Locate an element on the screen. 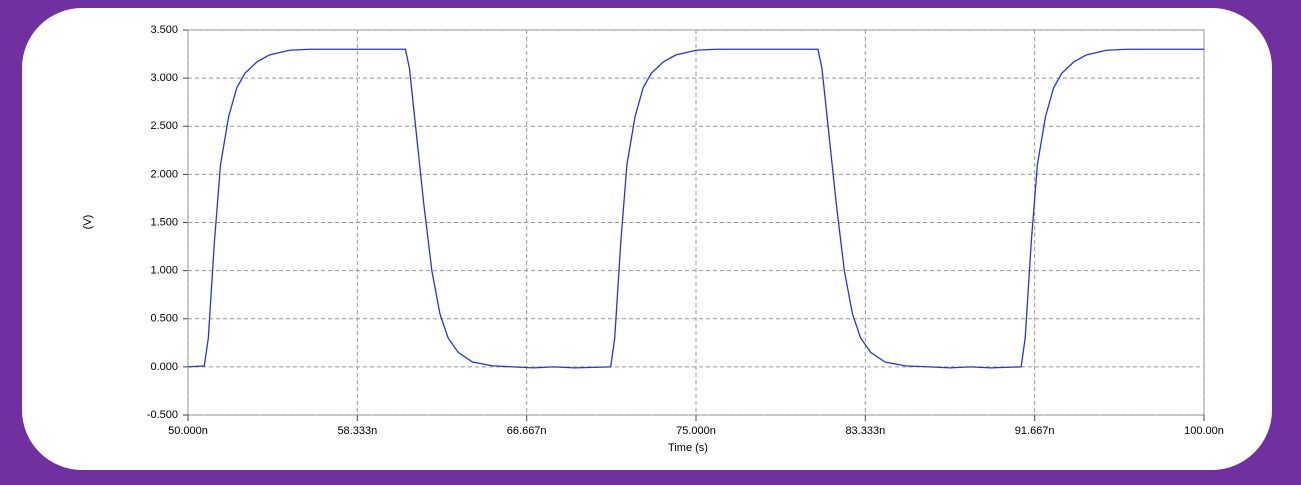  x-tick-label: 100.00n is located at coordinates (1204, 431).